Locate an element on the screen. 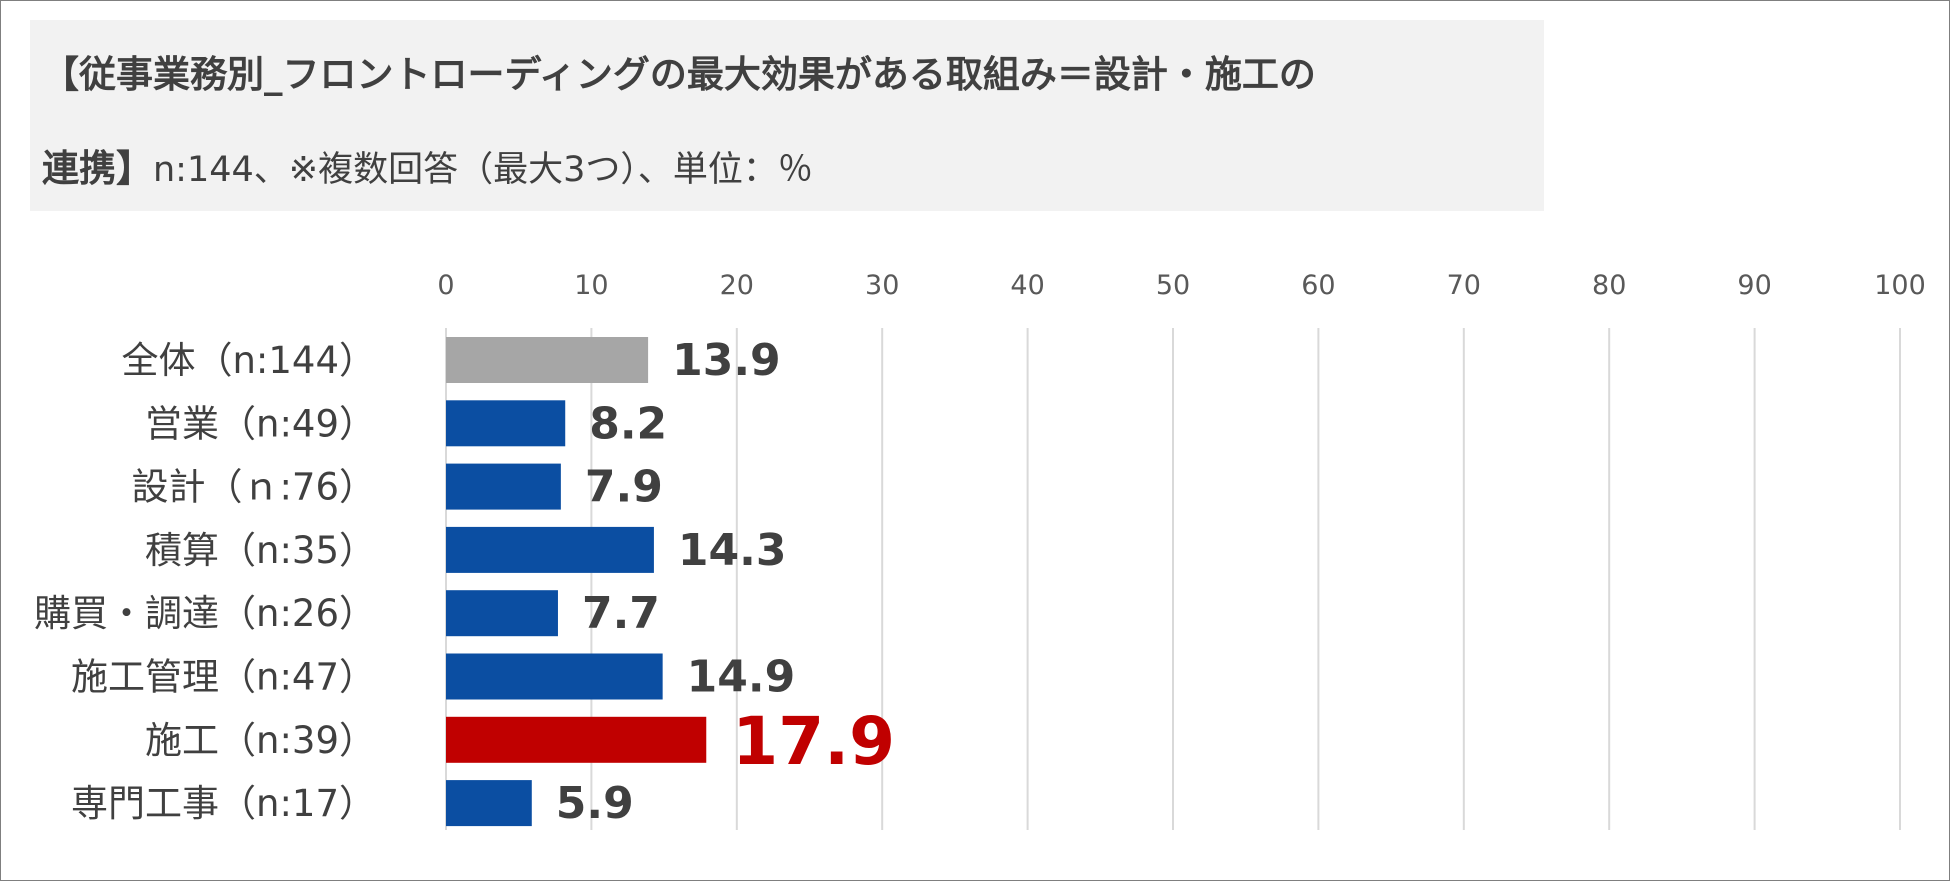 This screenshot has width=1950, height=881. category-label: 営業（n:49） is located at coordinates (260, 423).